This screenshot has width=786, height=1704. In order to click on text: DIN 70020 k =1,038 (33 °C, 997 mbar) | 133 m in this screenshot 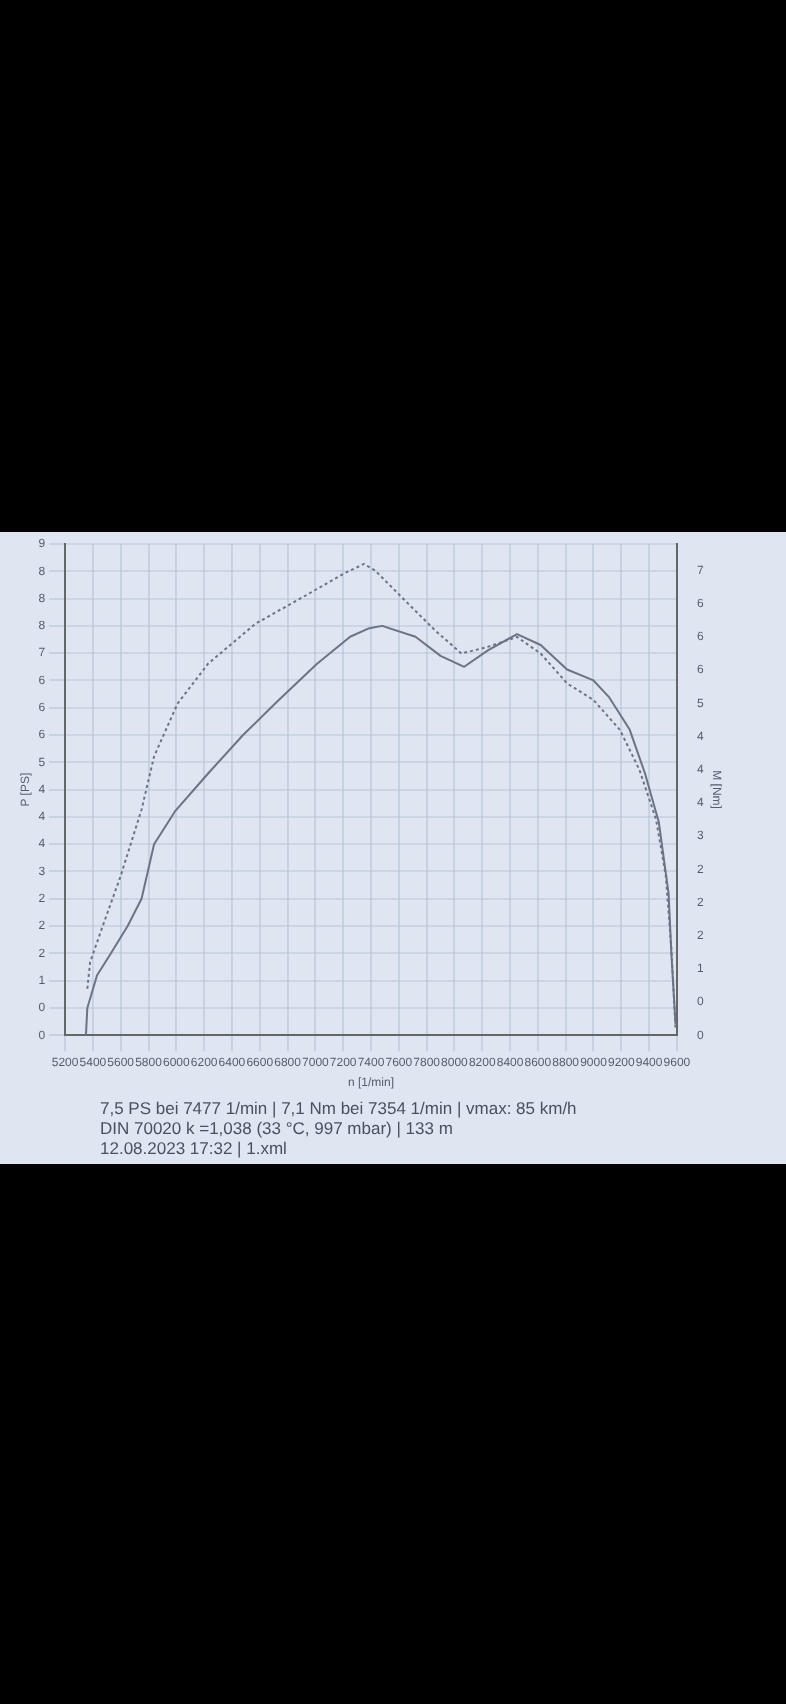, I will do `click(277, 1128)`.